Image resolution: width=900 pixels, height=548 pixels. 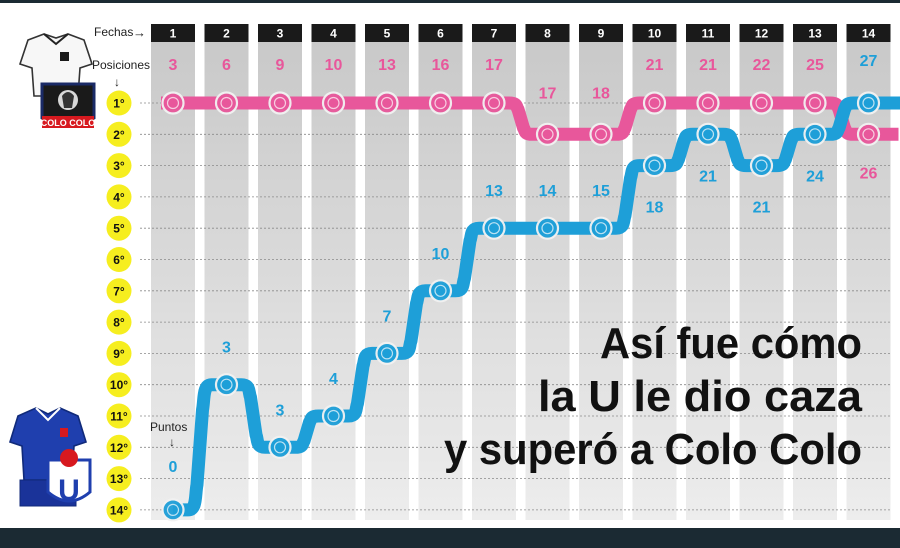 I want to click on y-tick-label: 9°, so click(x=119, y=354).